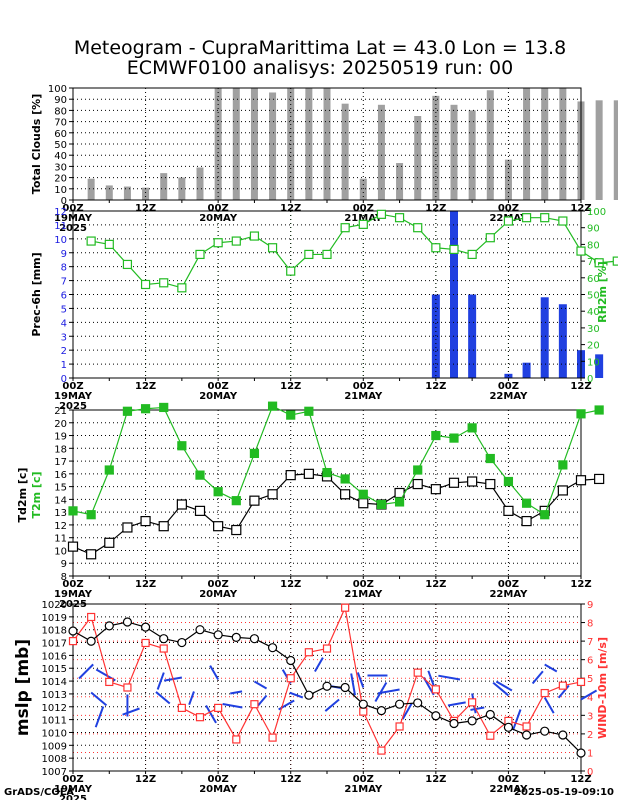 Image resolution: width=618 pixels, height=800 pixels. I want to click on y-tick-label: 16, so click(60, 475).